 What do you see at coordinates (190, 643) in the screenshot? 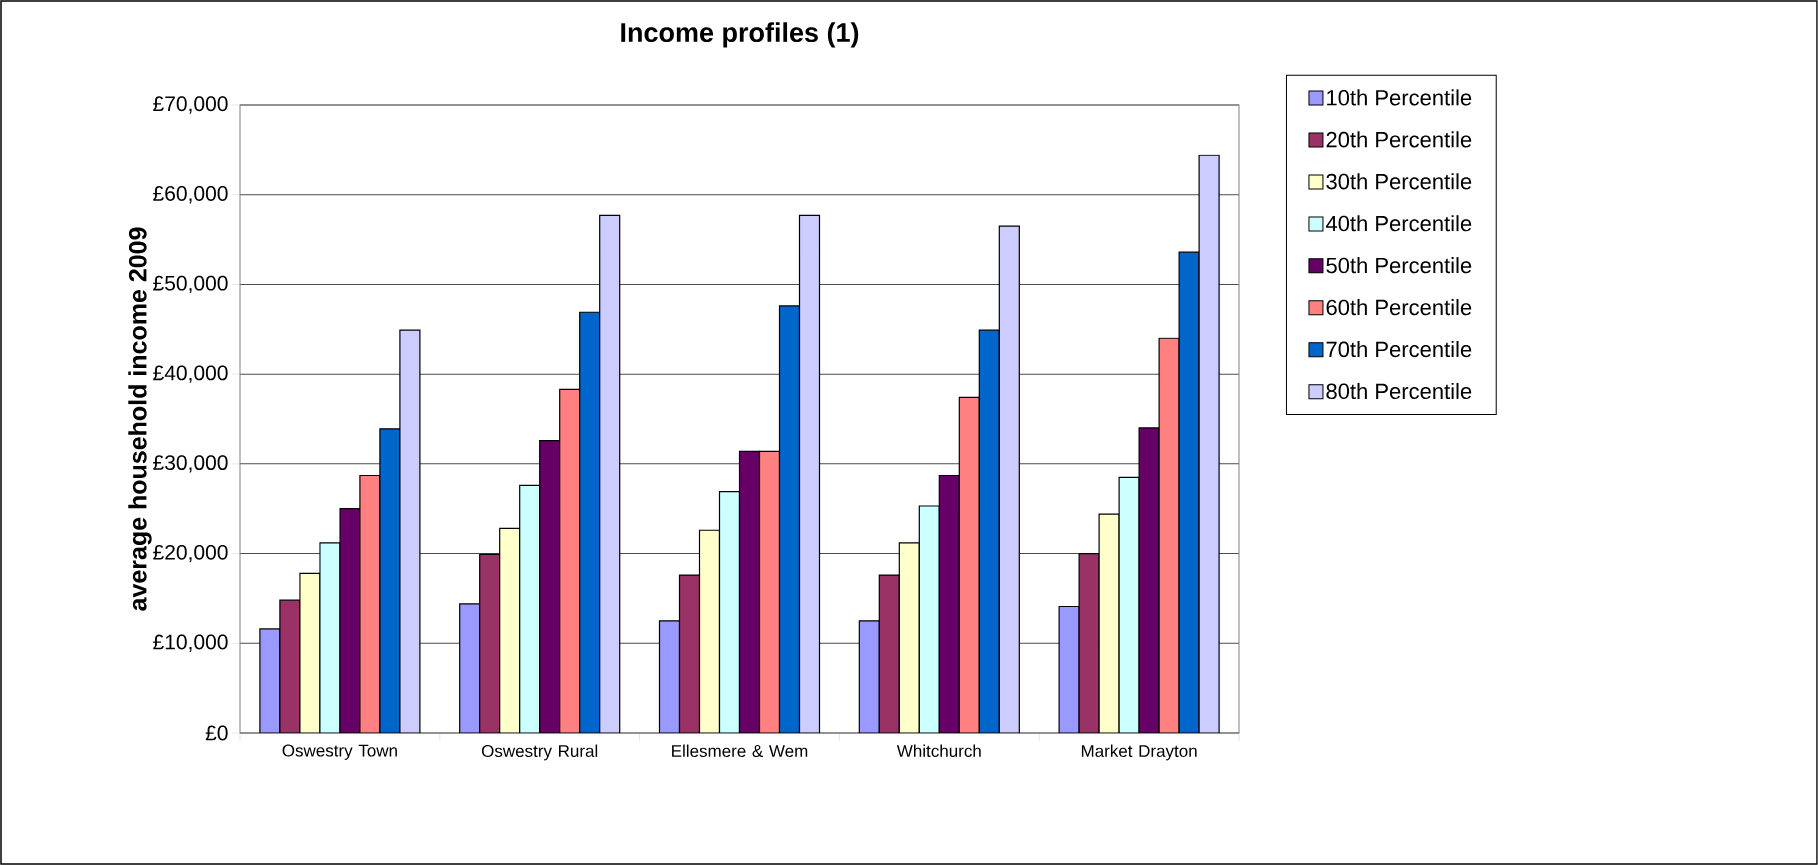
I see `y-tick-label: £10,000` at bounding box center [190, 643].